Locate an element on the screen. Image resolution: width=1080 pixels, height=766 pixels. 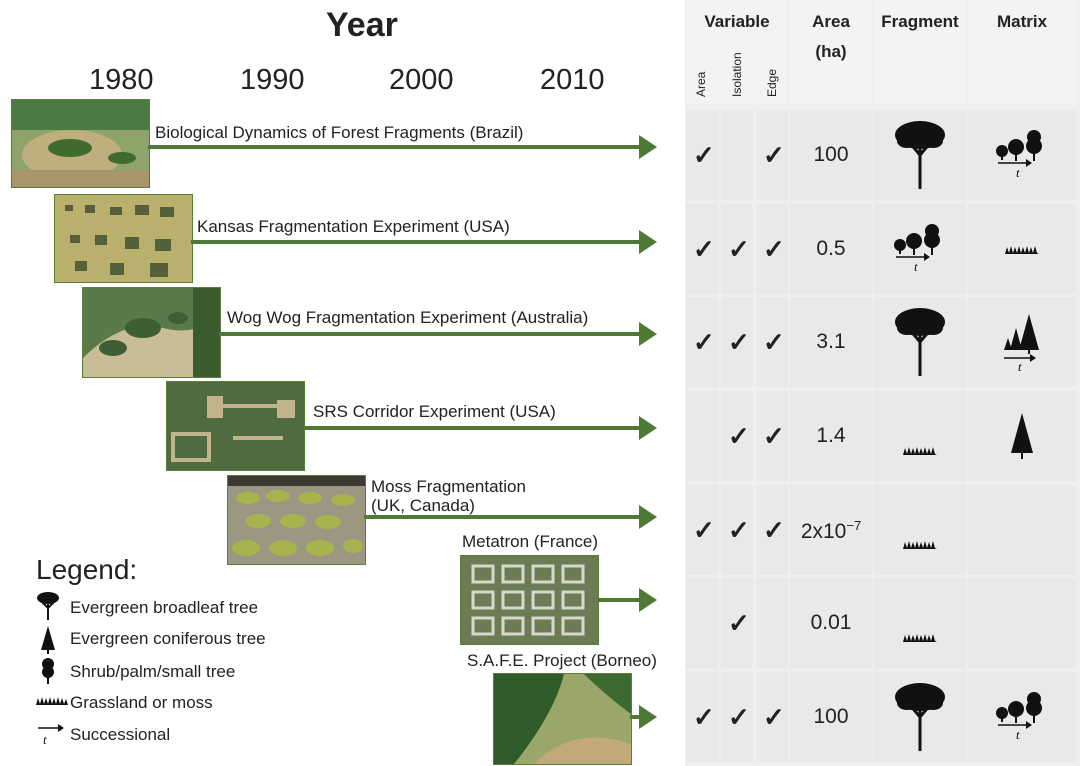
arrow-head-safe is located at coordinates (648, 717).